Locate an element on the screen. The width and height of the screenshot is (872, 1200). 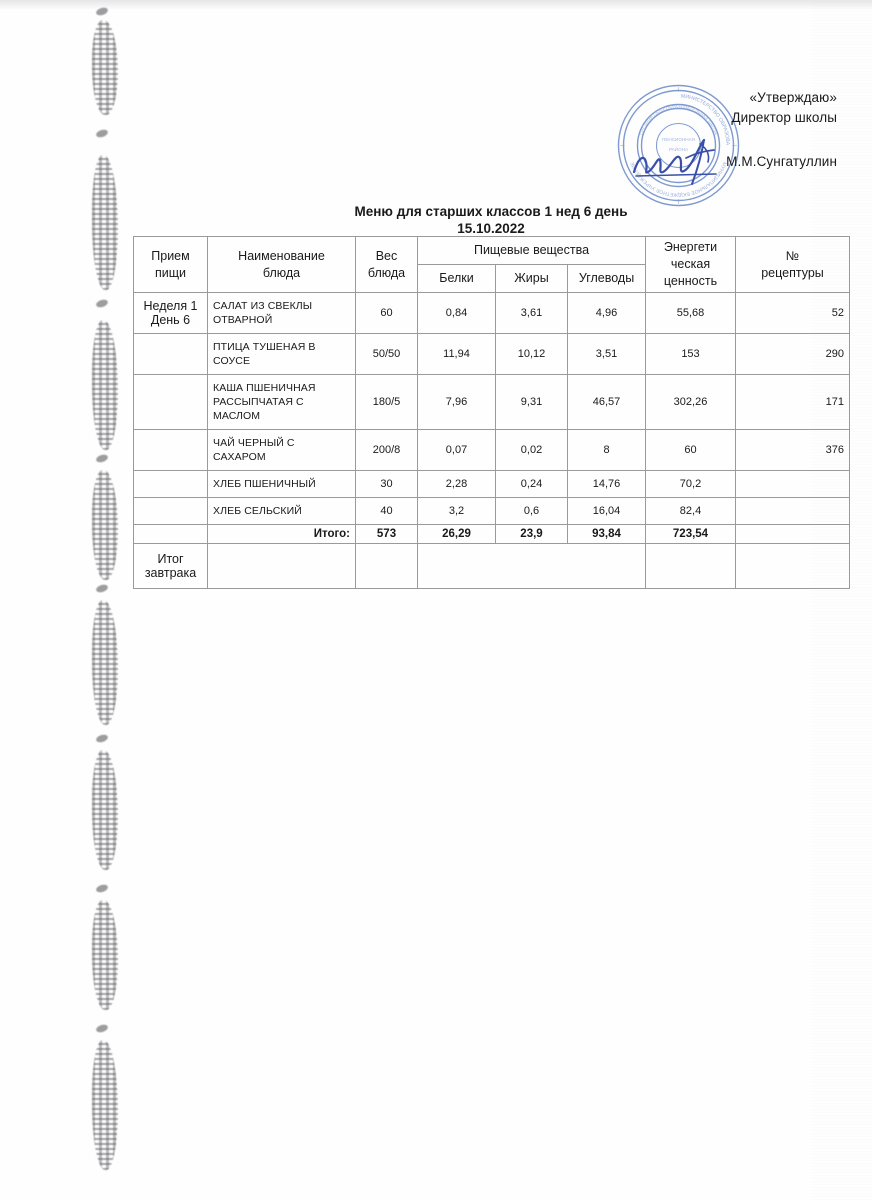
col-header-nutrients: Пищевые вещества is located at coordinates (531, 250).